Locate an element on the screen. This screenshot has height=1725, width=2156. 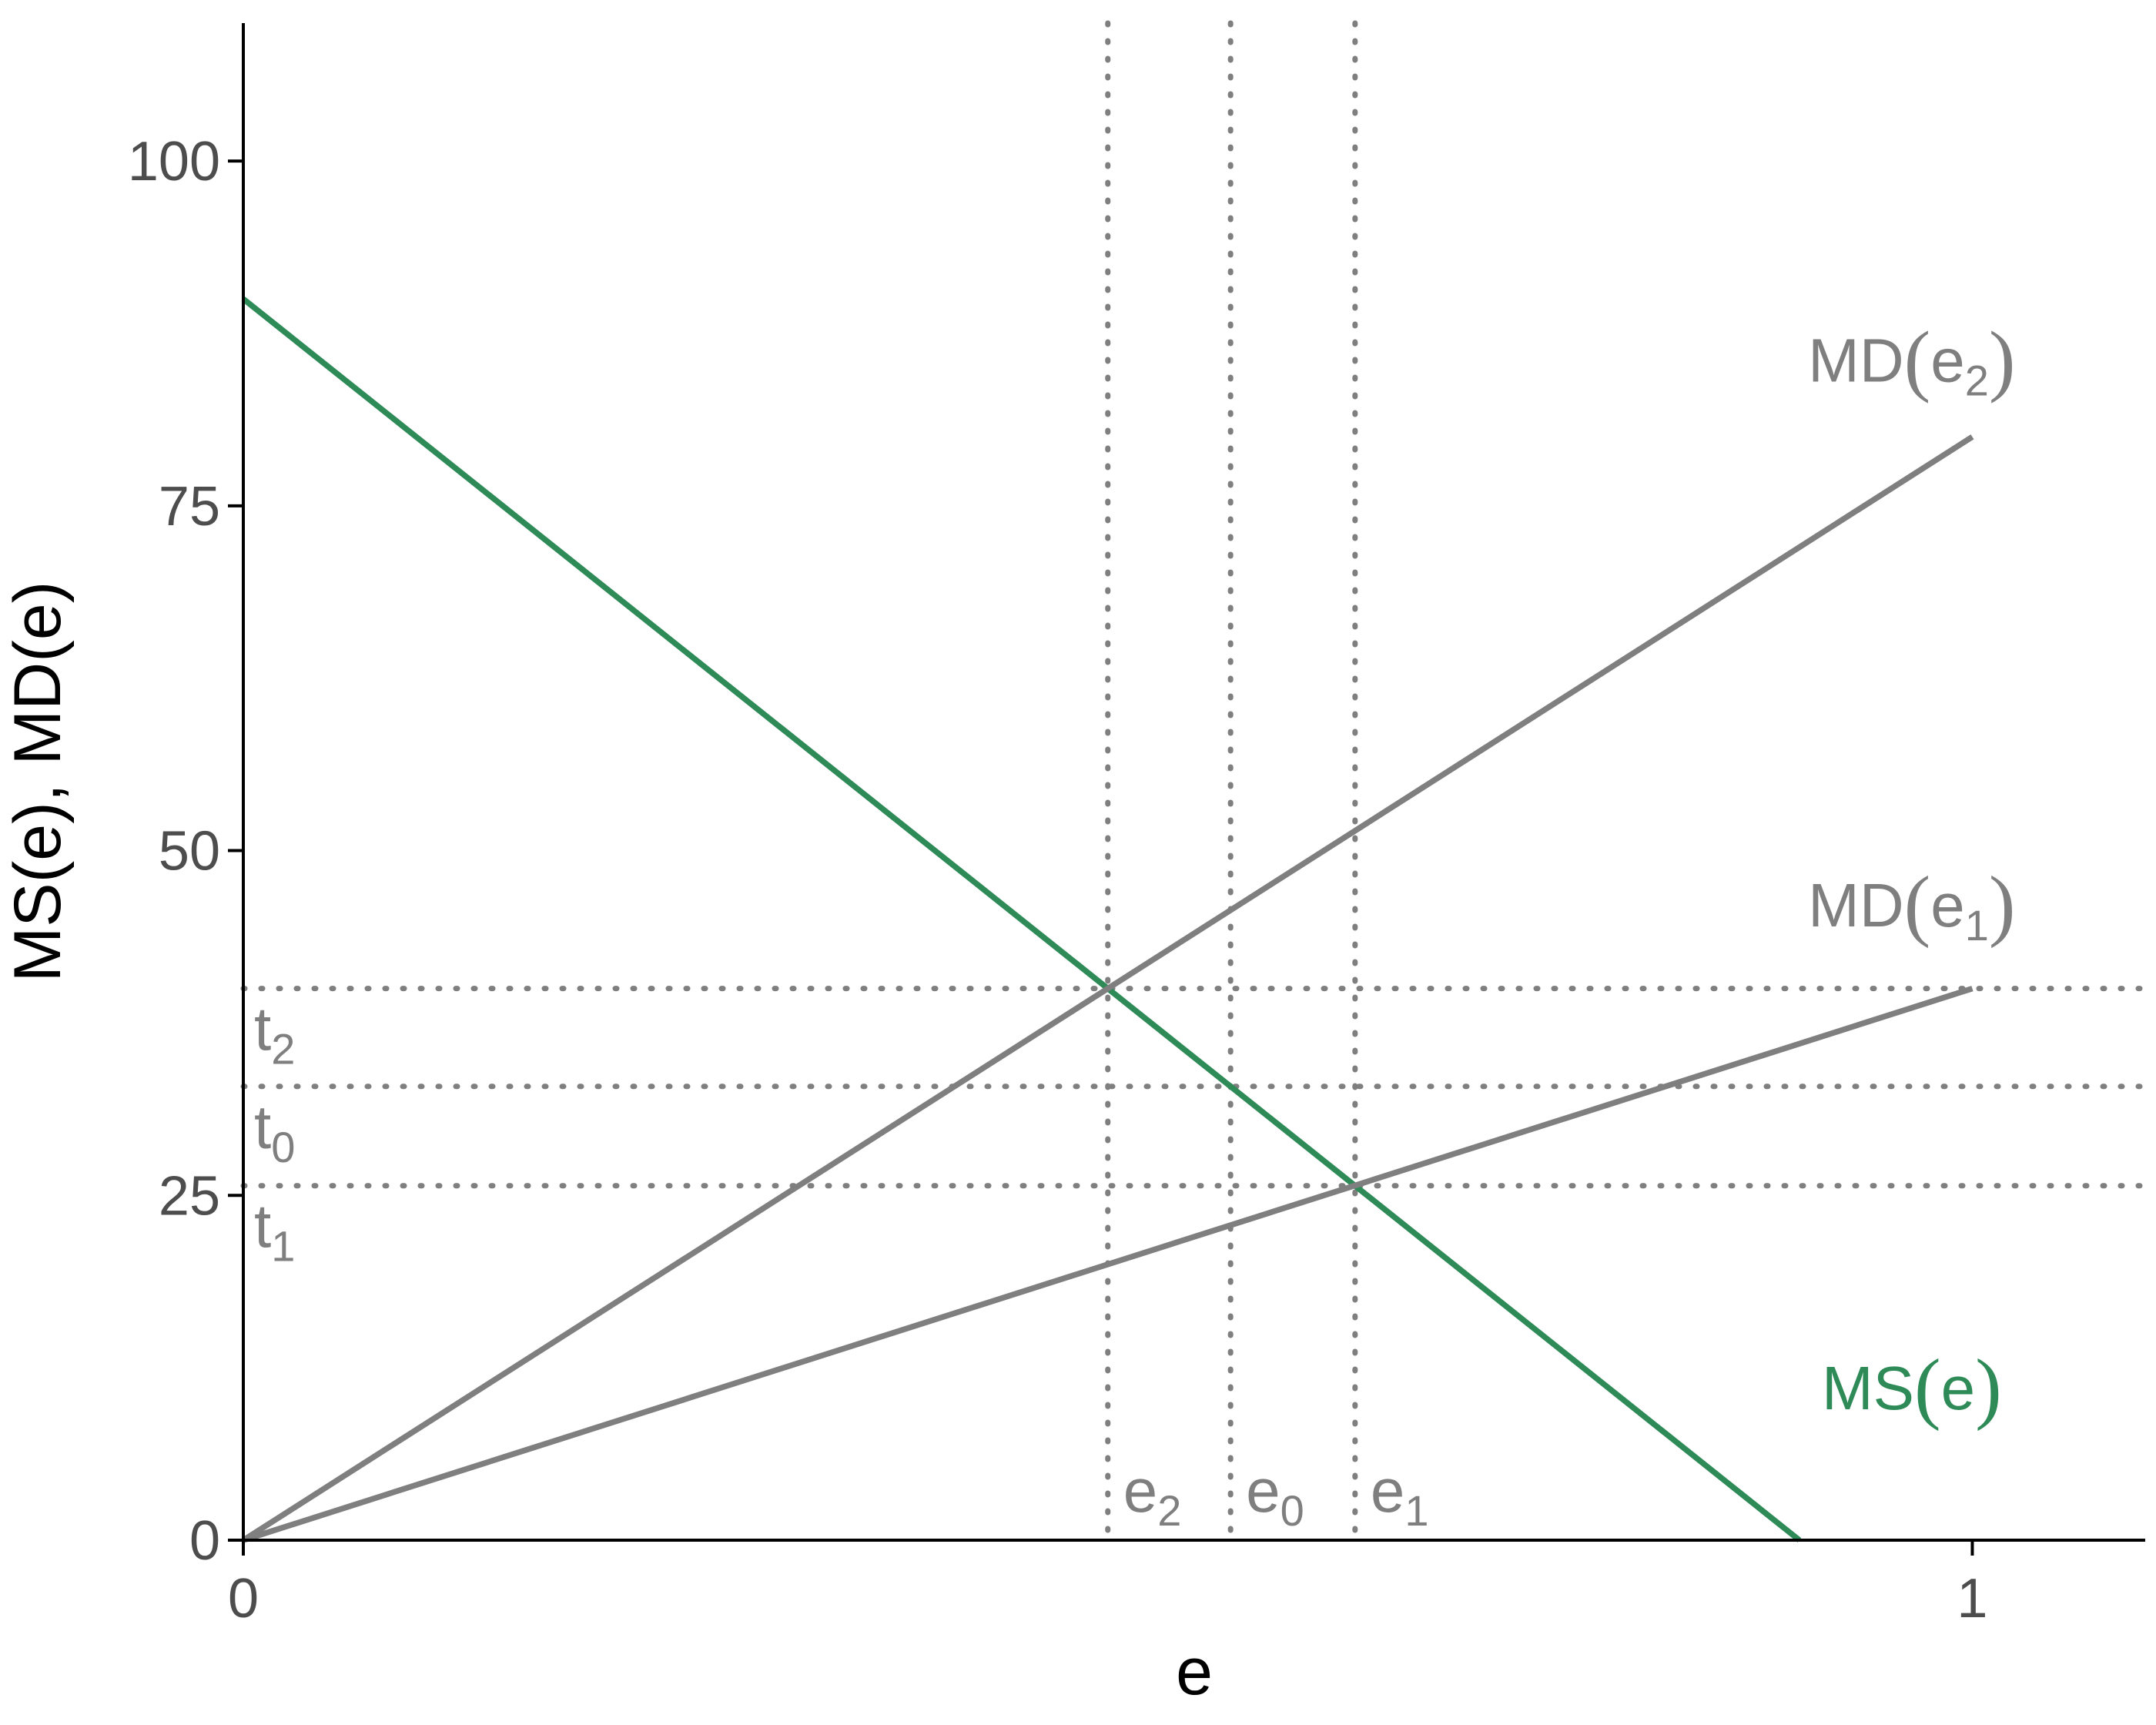
y-tick-label: 75 is located at coordinates (189, 507).